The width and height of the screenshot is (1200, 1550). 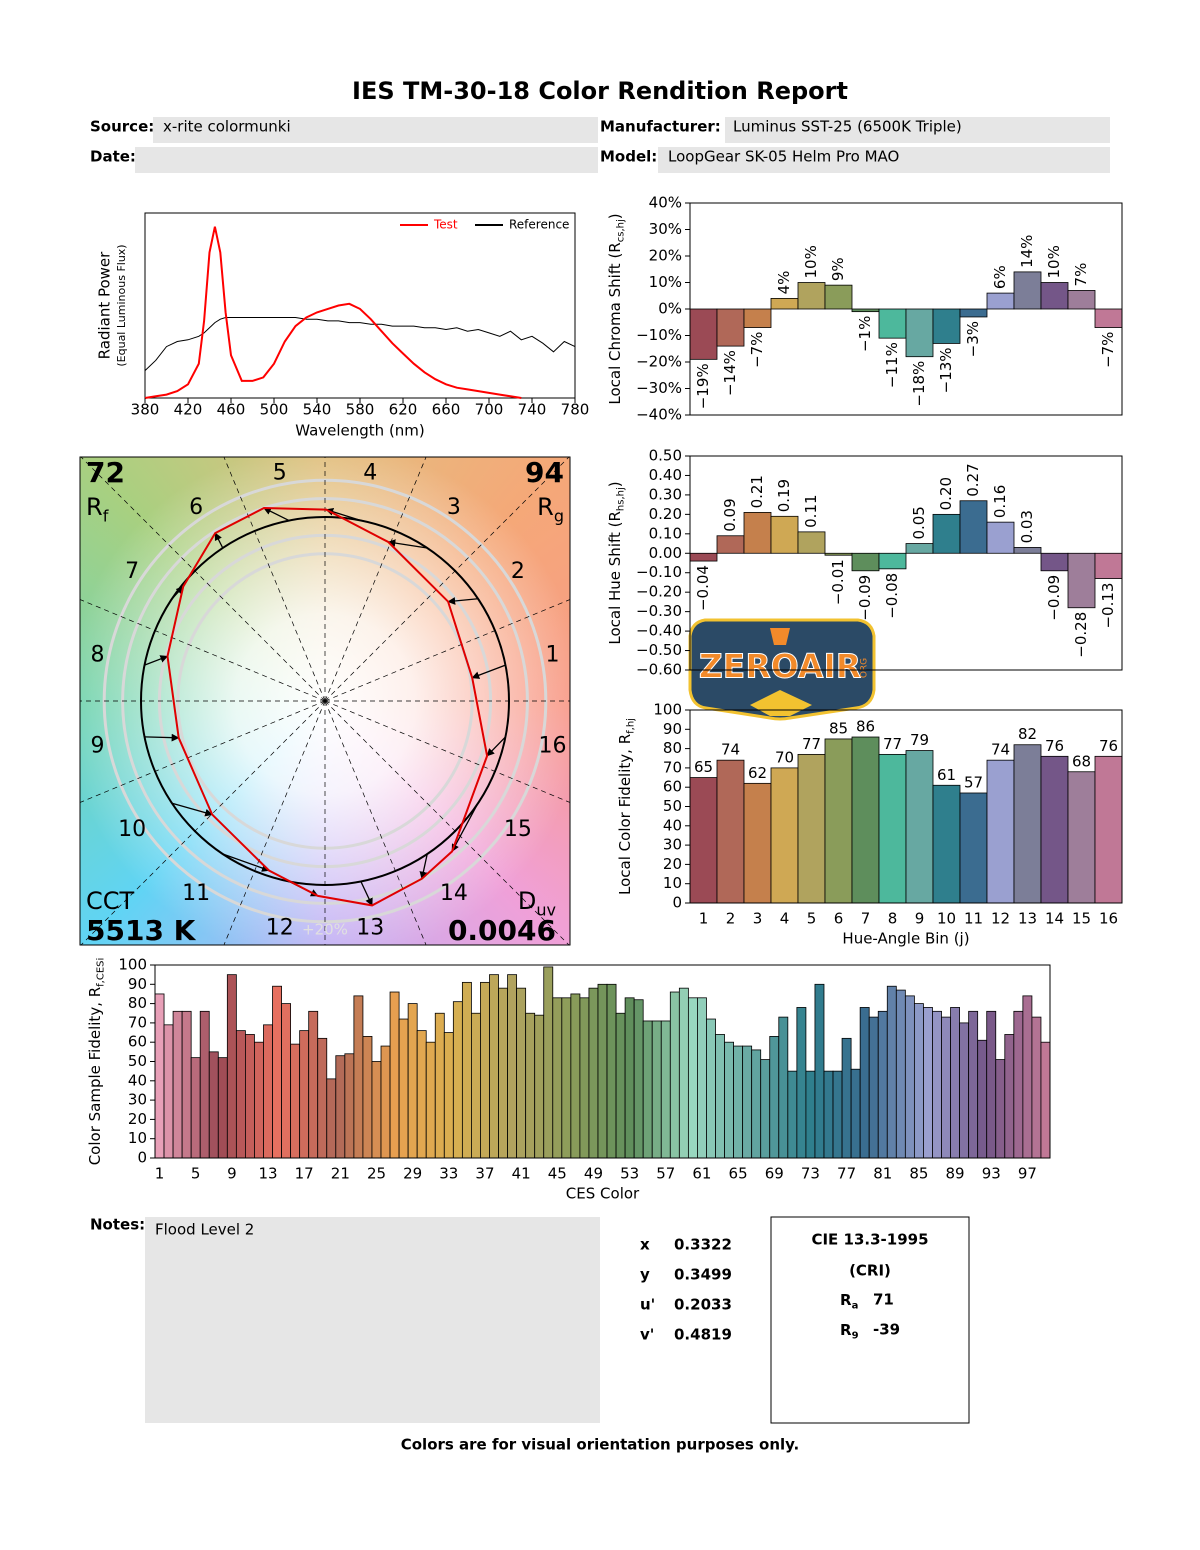 I want to click on rf-symbol-part: R, so click(x=94, y=507).